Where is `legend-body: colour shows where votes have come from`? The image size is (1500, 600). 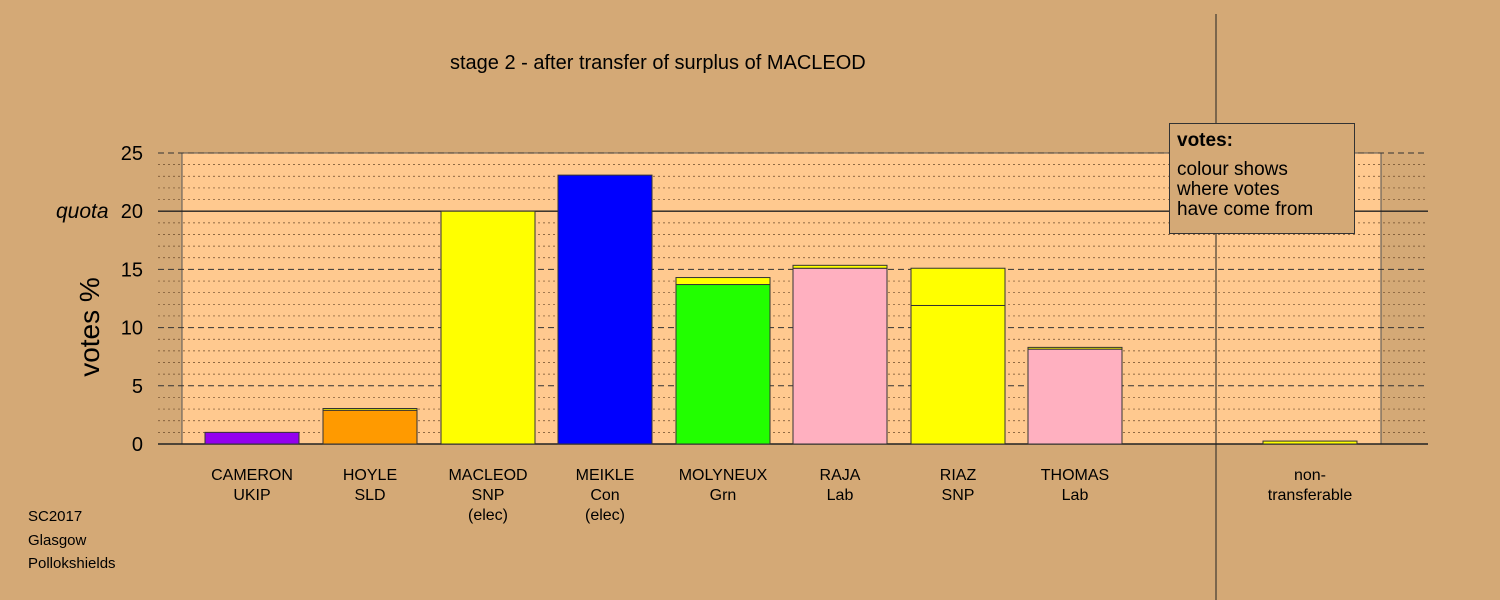 legend-body: colour shows where votes have come from is located at coordinates (1245, 189).